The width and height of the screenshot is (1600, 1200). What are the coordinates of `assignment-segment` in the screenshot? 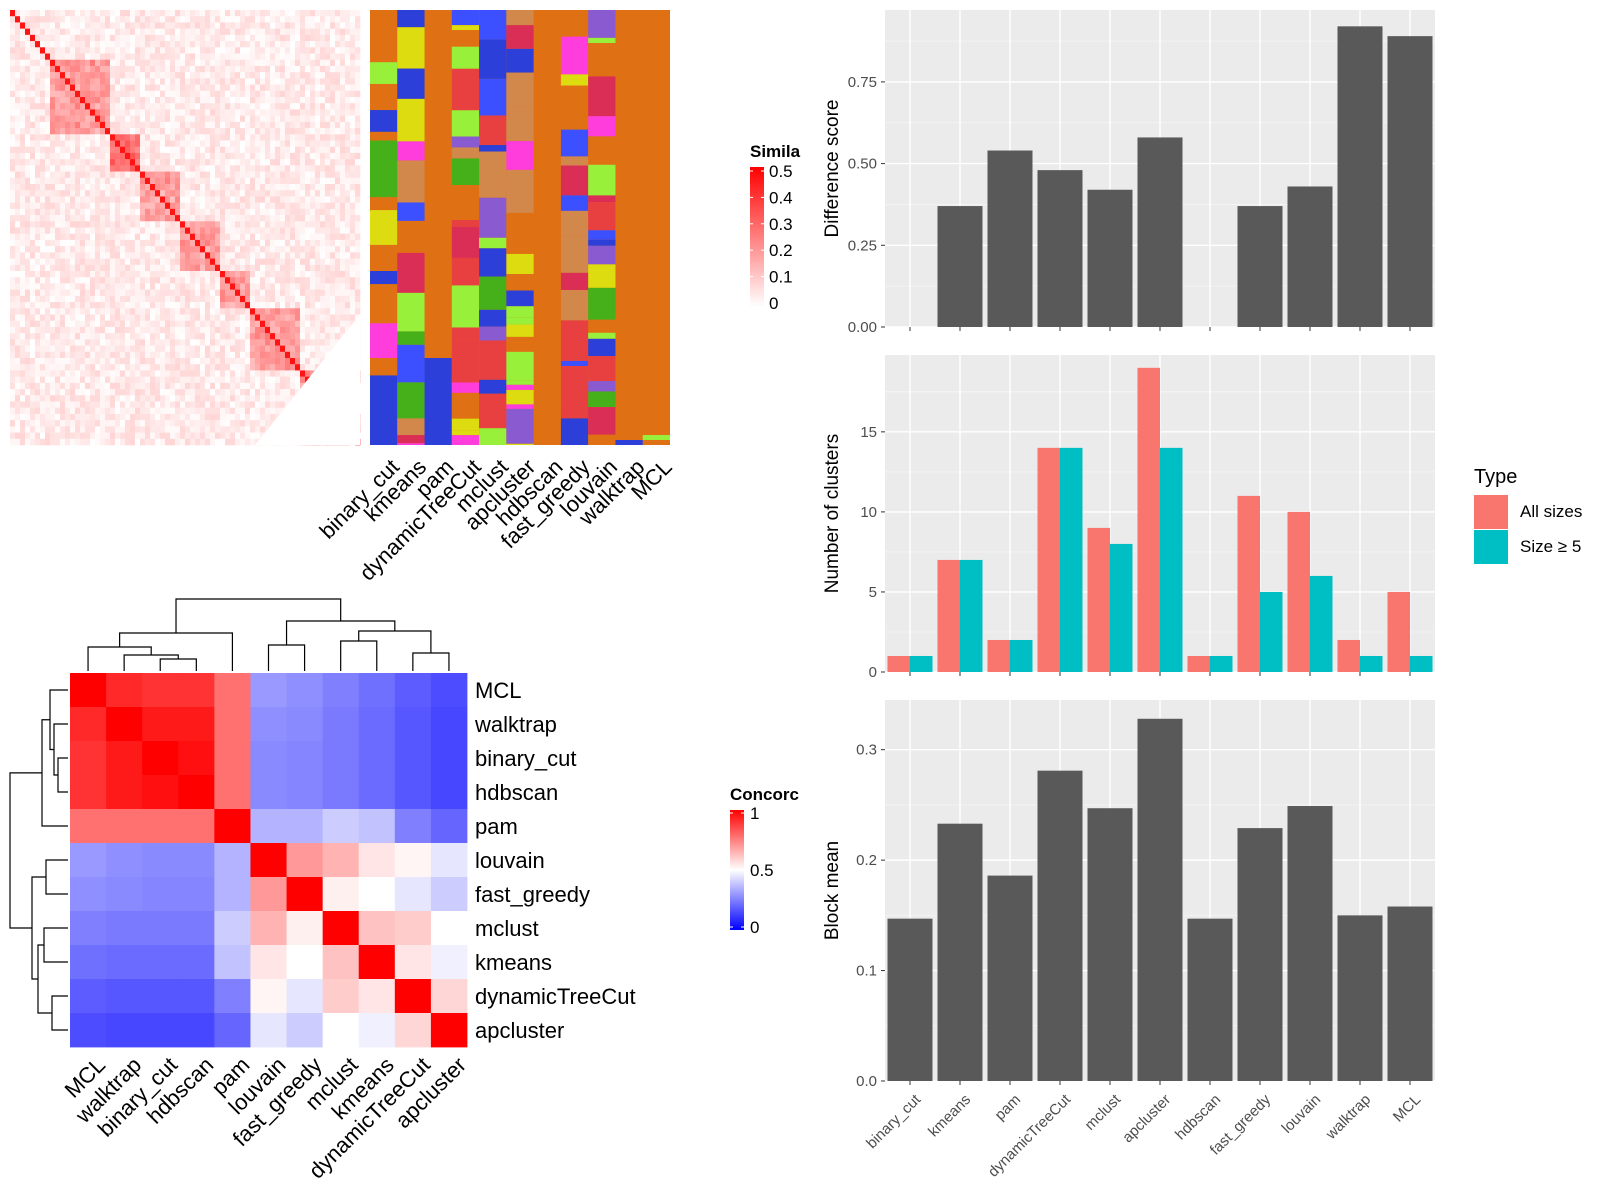 It's located at (465, 18).